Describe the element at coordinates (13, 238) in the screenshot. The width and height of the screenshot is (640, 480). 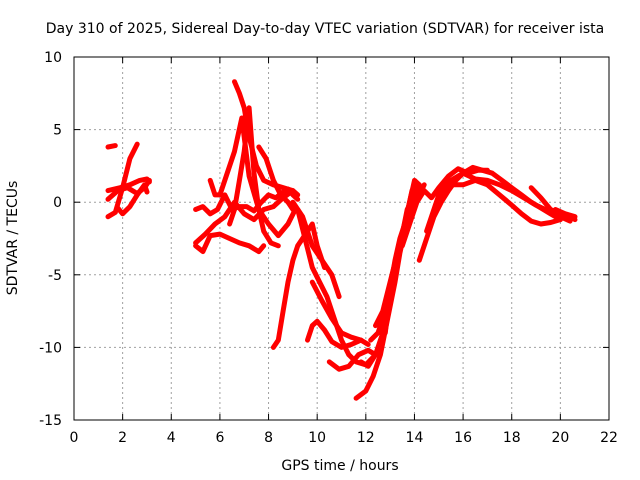
I see `y-axis-label: SDTVAR / TECUs` at that location.